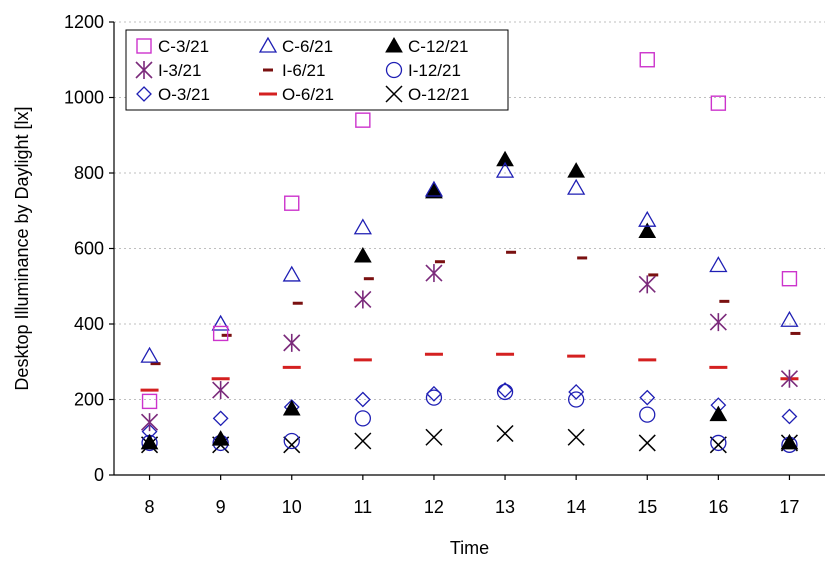  What do you see at coordinates (308, 94) in the screenshot?
I see `legend-label-o-6-21: O-6/21` at bounding box center [308, 94].